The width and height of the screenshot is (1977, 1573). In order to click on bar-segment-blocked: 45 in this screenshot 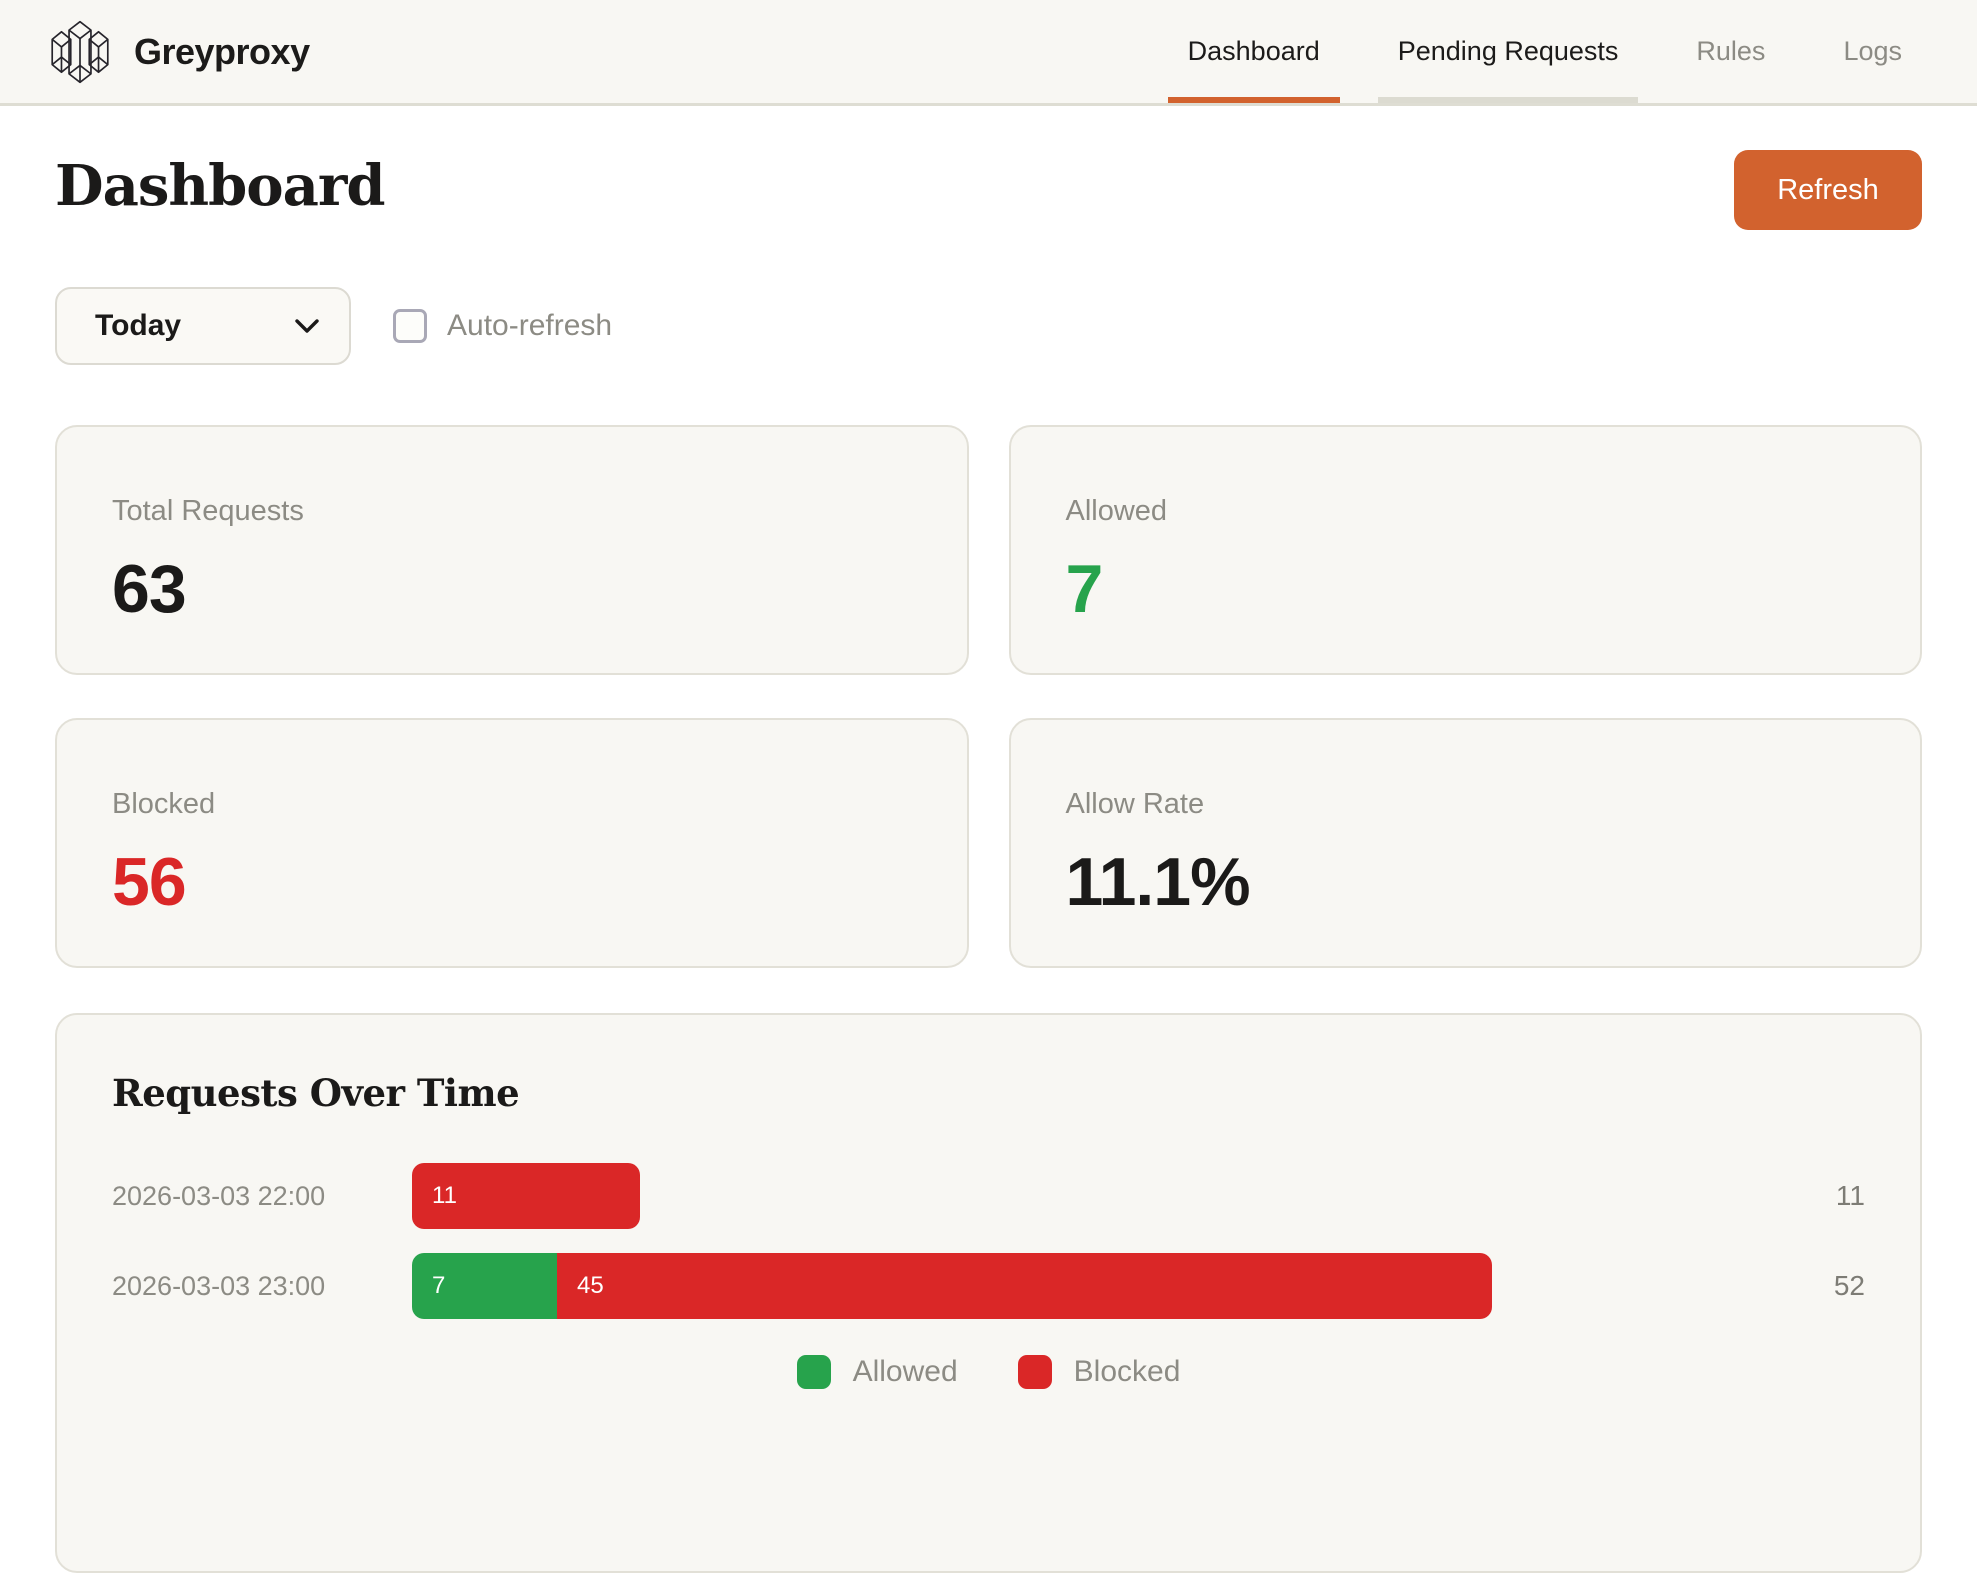, I will do `click(1024, 1286)`.